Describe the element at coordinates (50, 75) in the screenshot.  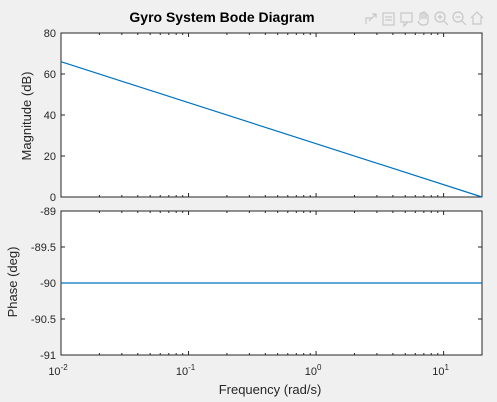
I see `magnitude-y-tick-label: 60` at that location.